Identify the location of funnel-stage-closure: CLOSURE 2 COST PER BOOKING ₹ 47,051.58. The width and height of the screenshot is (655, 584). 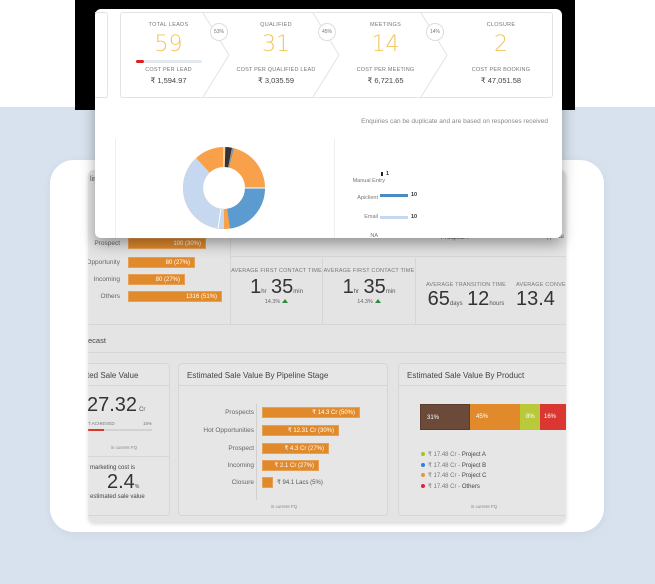
(501, 53).